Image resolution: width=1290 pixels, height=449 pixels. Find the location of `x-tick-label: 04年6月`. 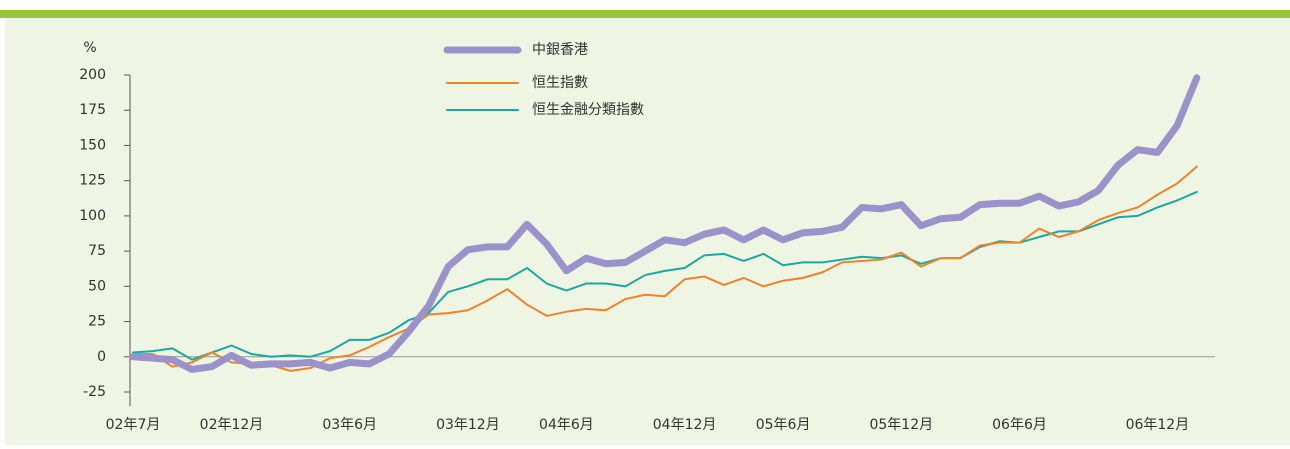

x-tick-label: 04年6月 is located at coordinates (566, 425).